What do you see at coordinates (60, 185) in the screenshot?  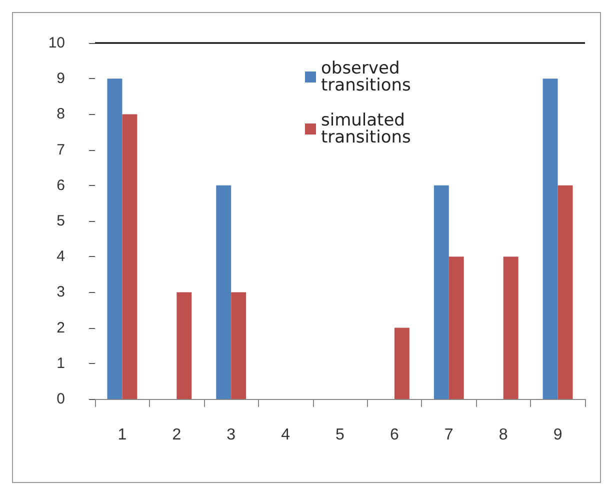 I see `y-tick-label: 6` at bounding box center [60, 185].